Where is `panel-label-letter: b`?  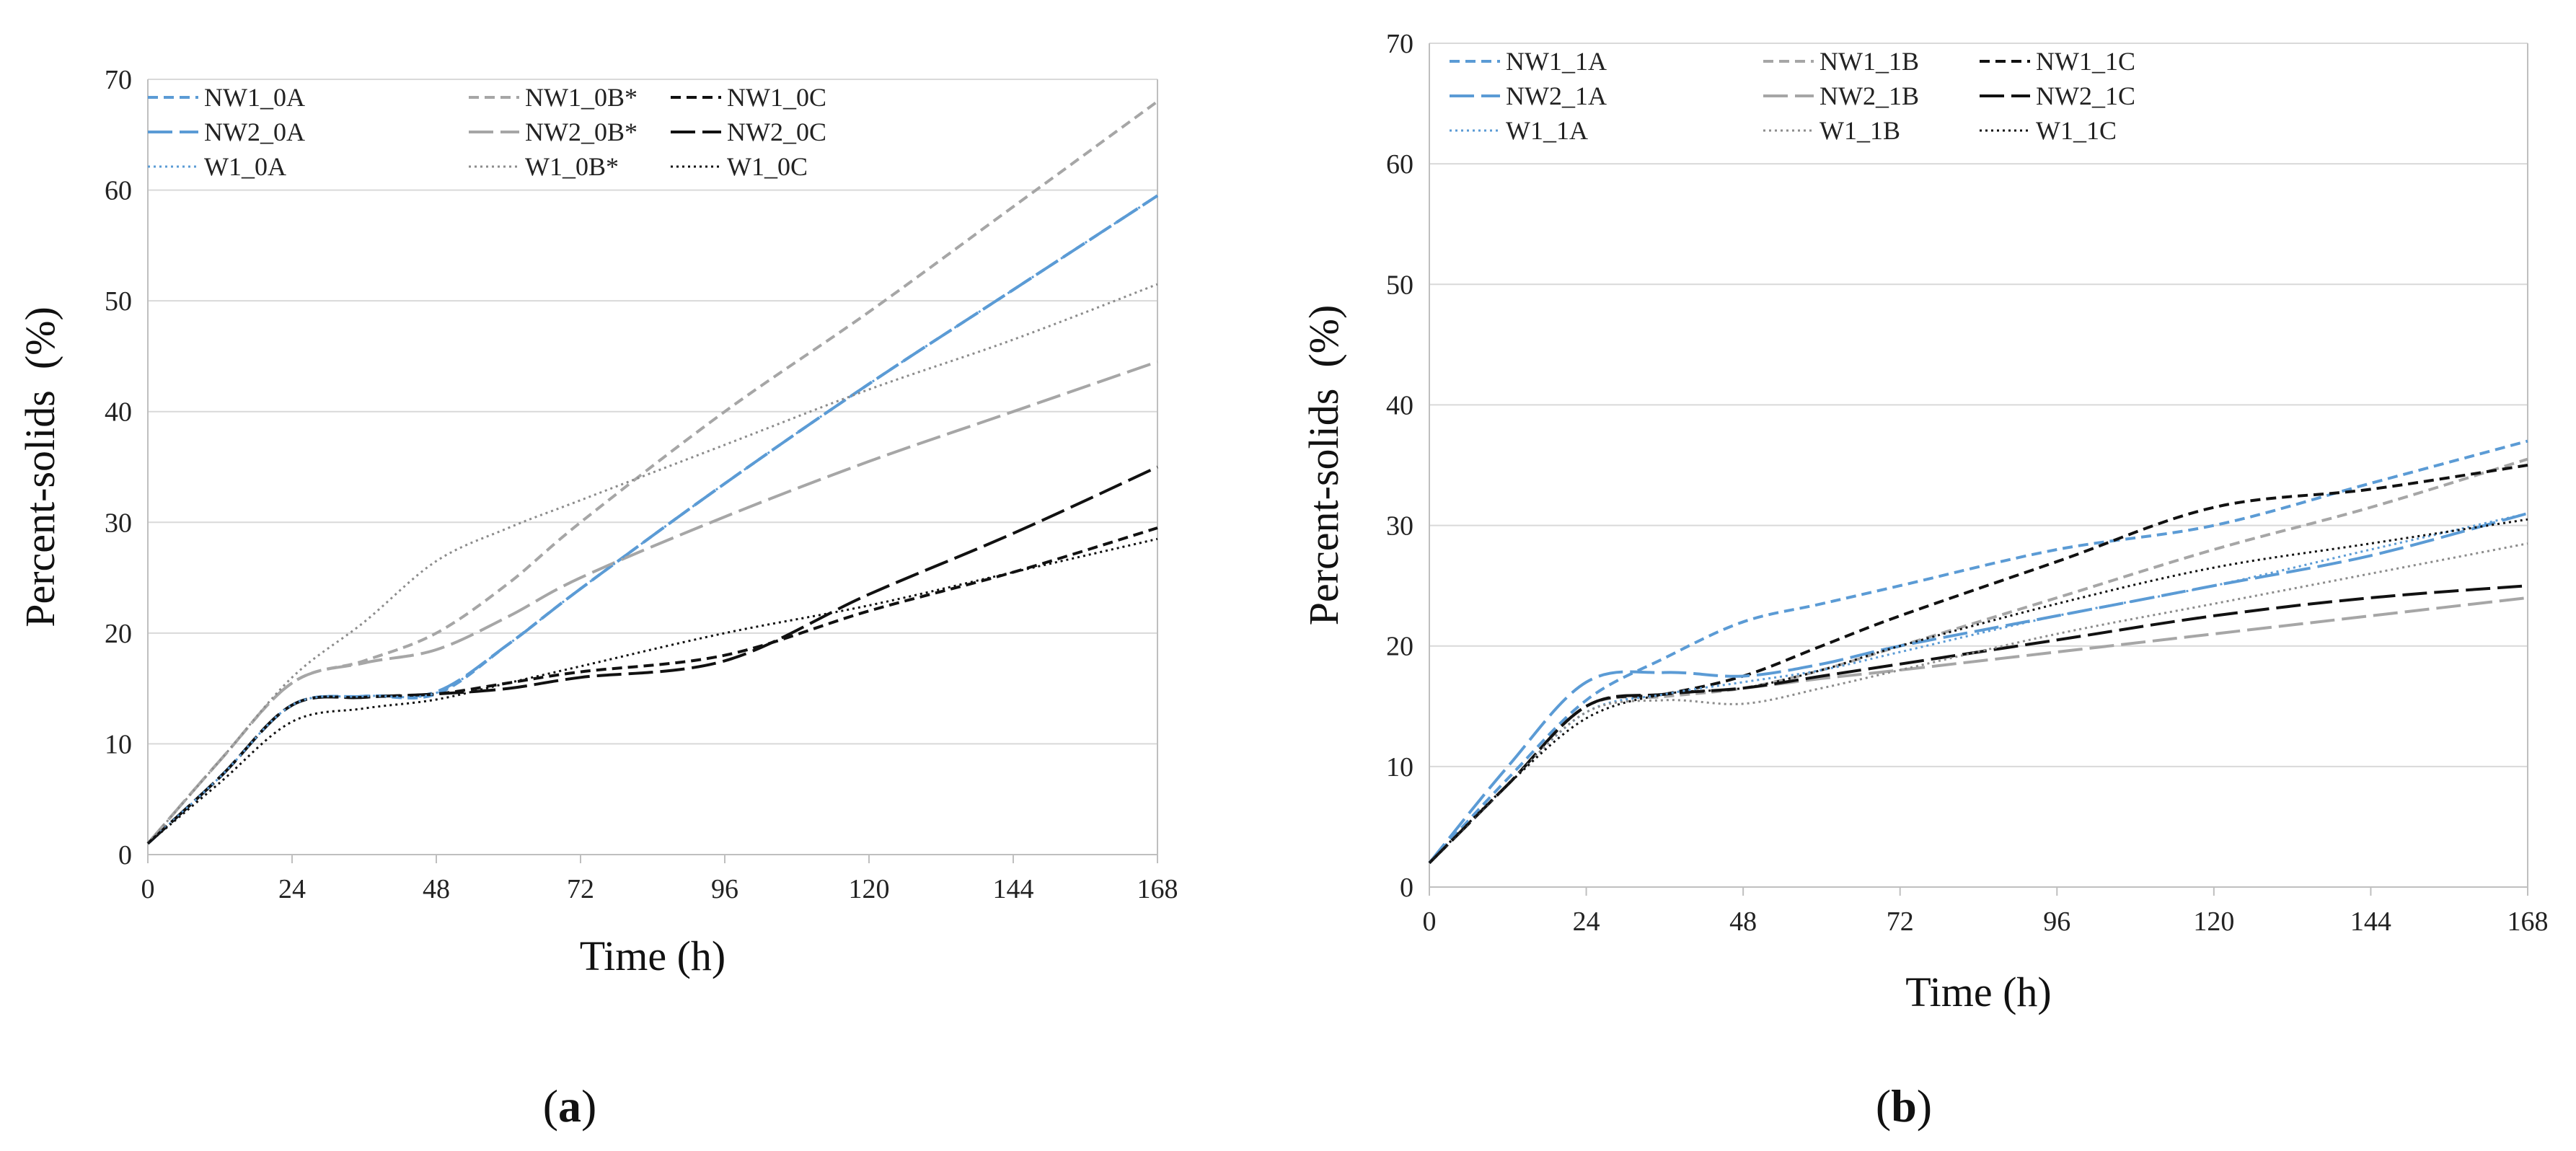 panel-label-letter: b is located at coordinates (1904, 1106).